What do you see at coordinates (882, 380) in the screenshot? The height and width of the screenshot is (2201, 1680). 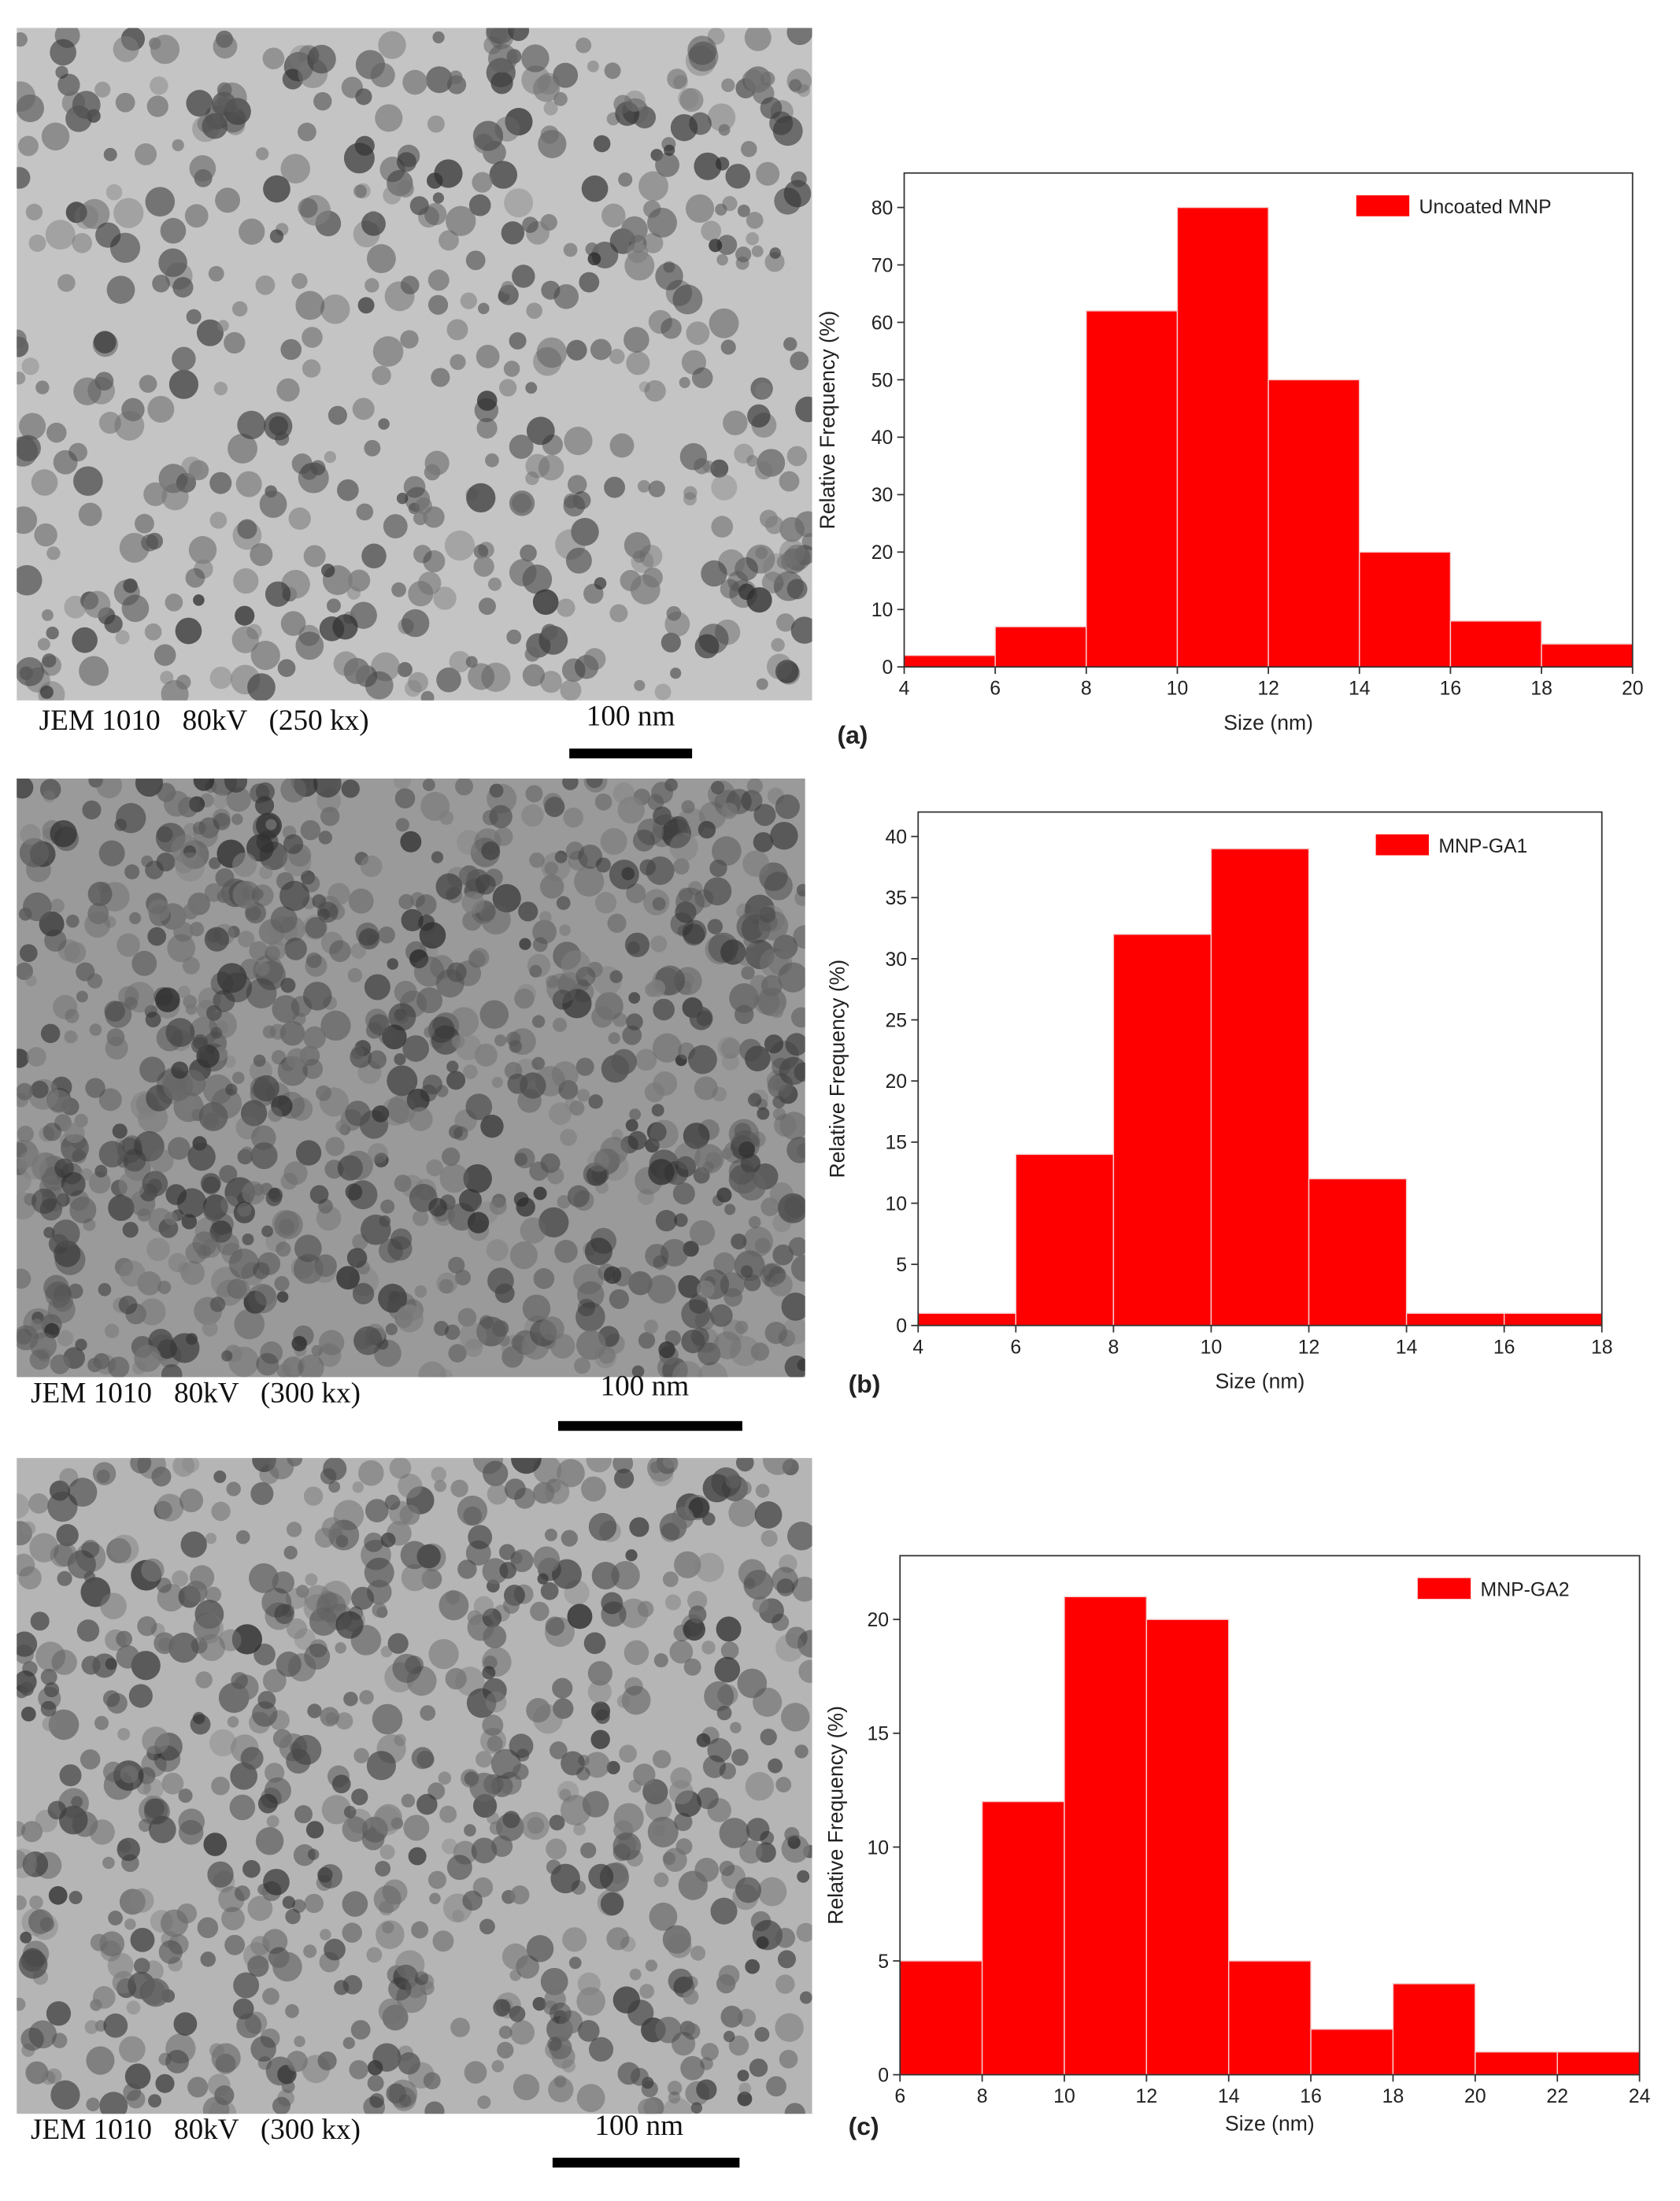 I see `y-tick-label: 50` at bounding box center [882, 380].